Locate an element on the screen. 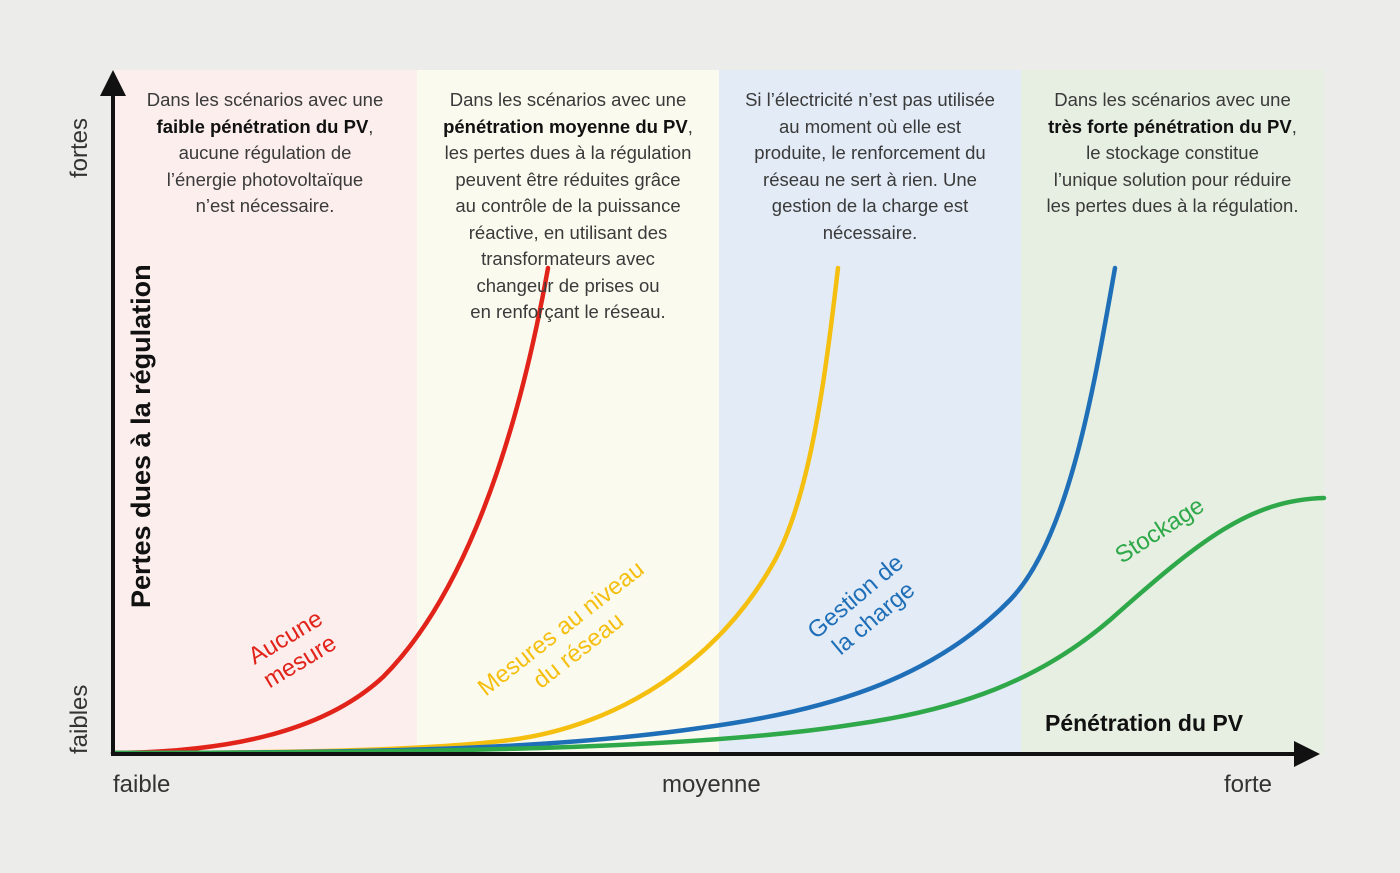 The width and height of the screenshot is (1400, 873). zone-text-run: le stockage constitue is located at coordinates (1172, 152).